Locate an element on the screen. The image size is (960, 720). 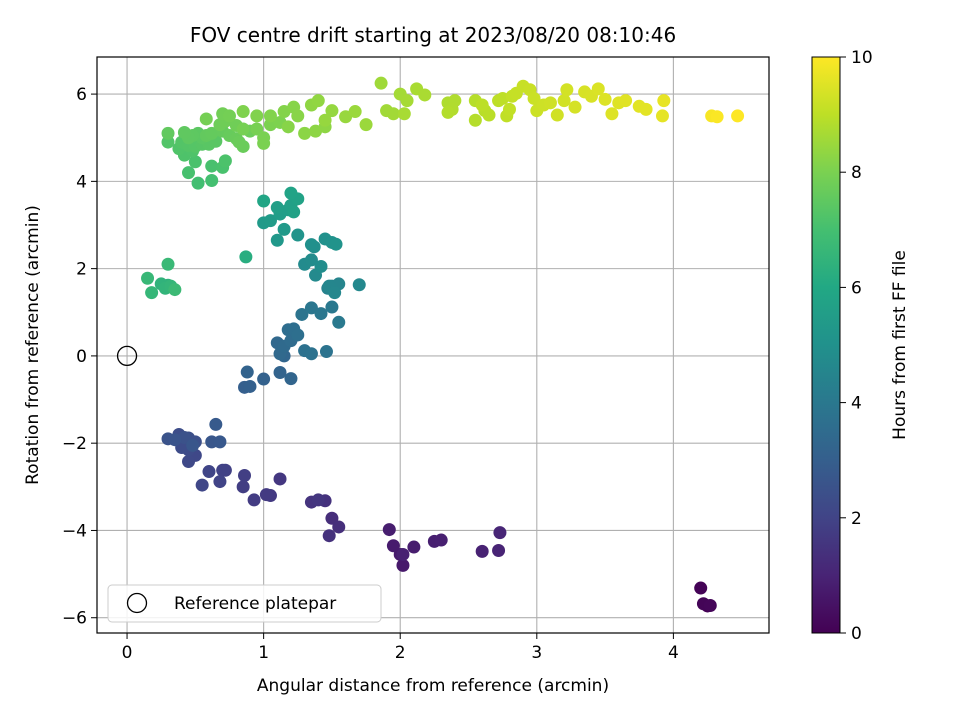
x-tick-label: 4 is located at coordinates (673, 653).